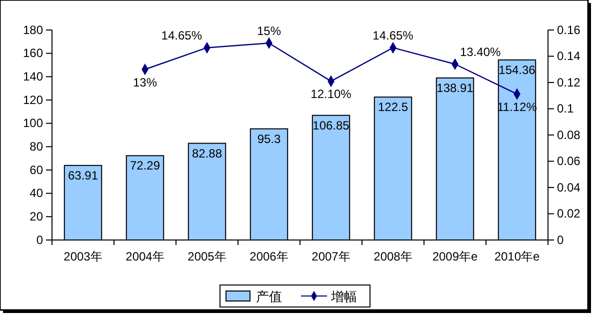  What do you see at coordinates (569, 187) in the screenshot?
I see `y2-tick-label: 0.04` at bounding box center [569, 187].